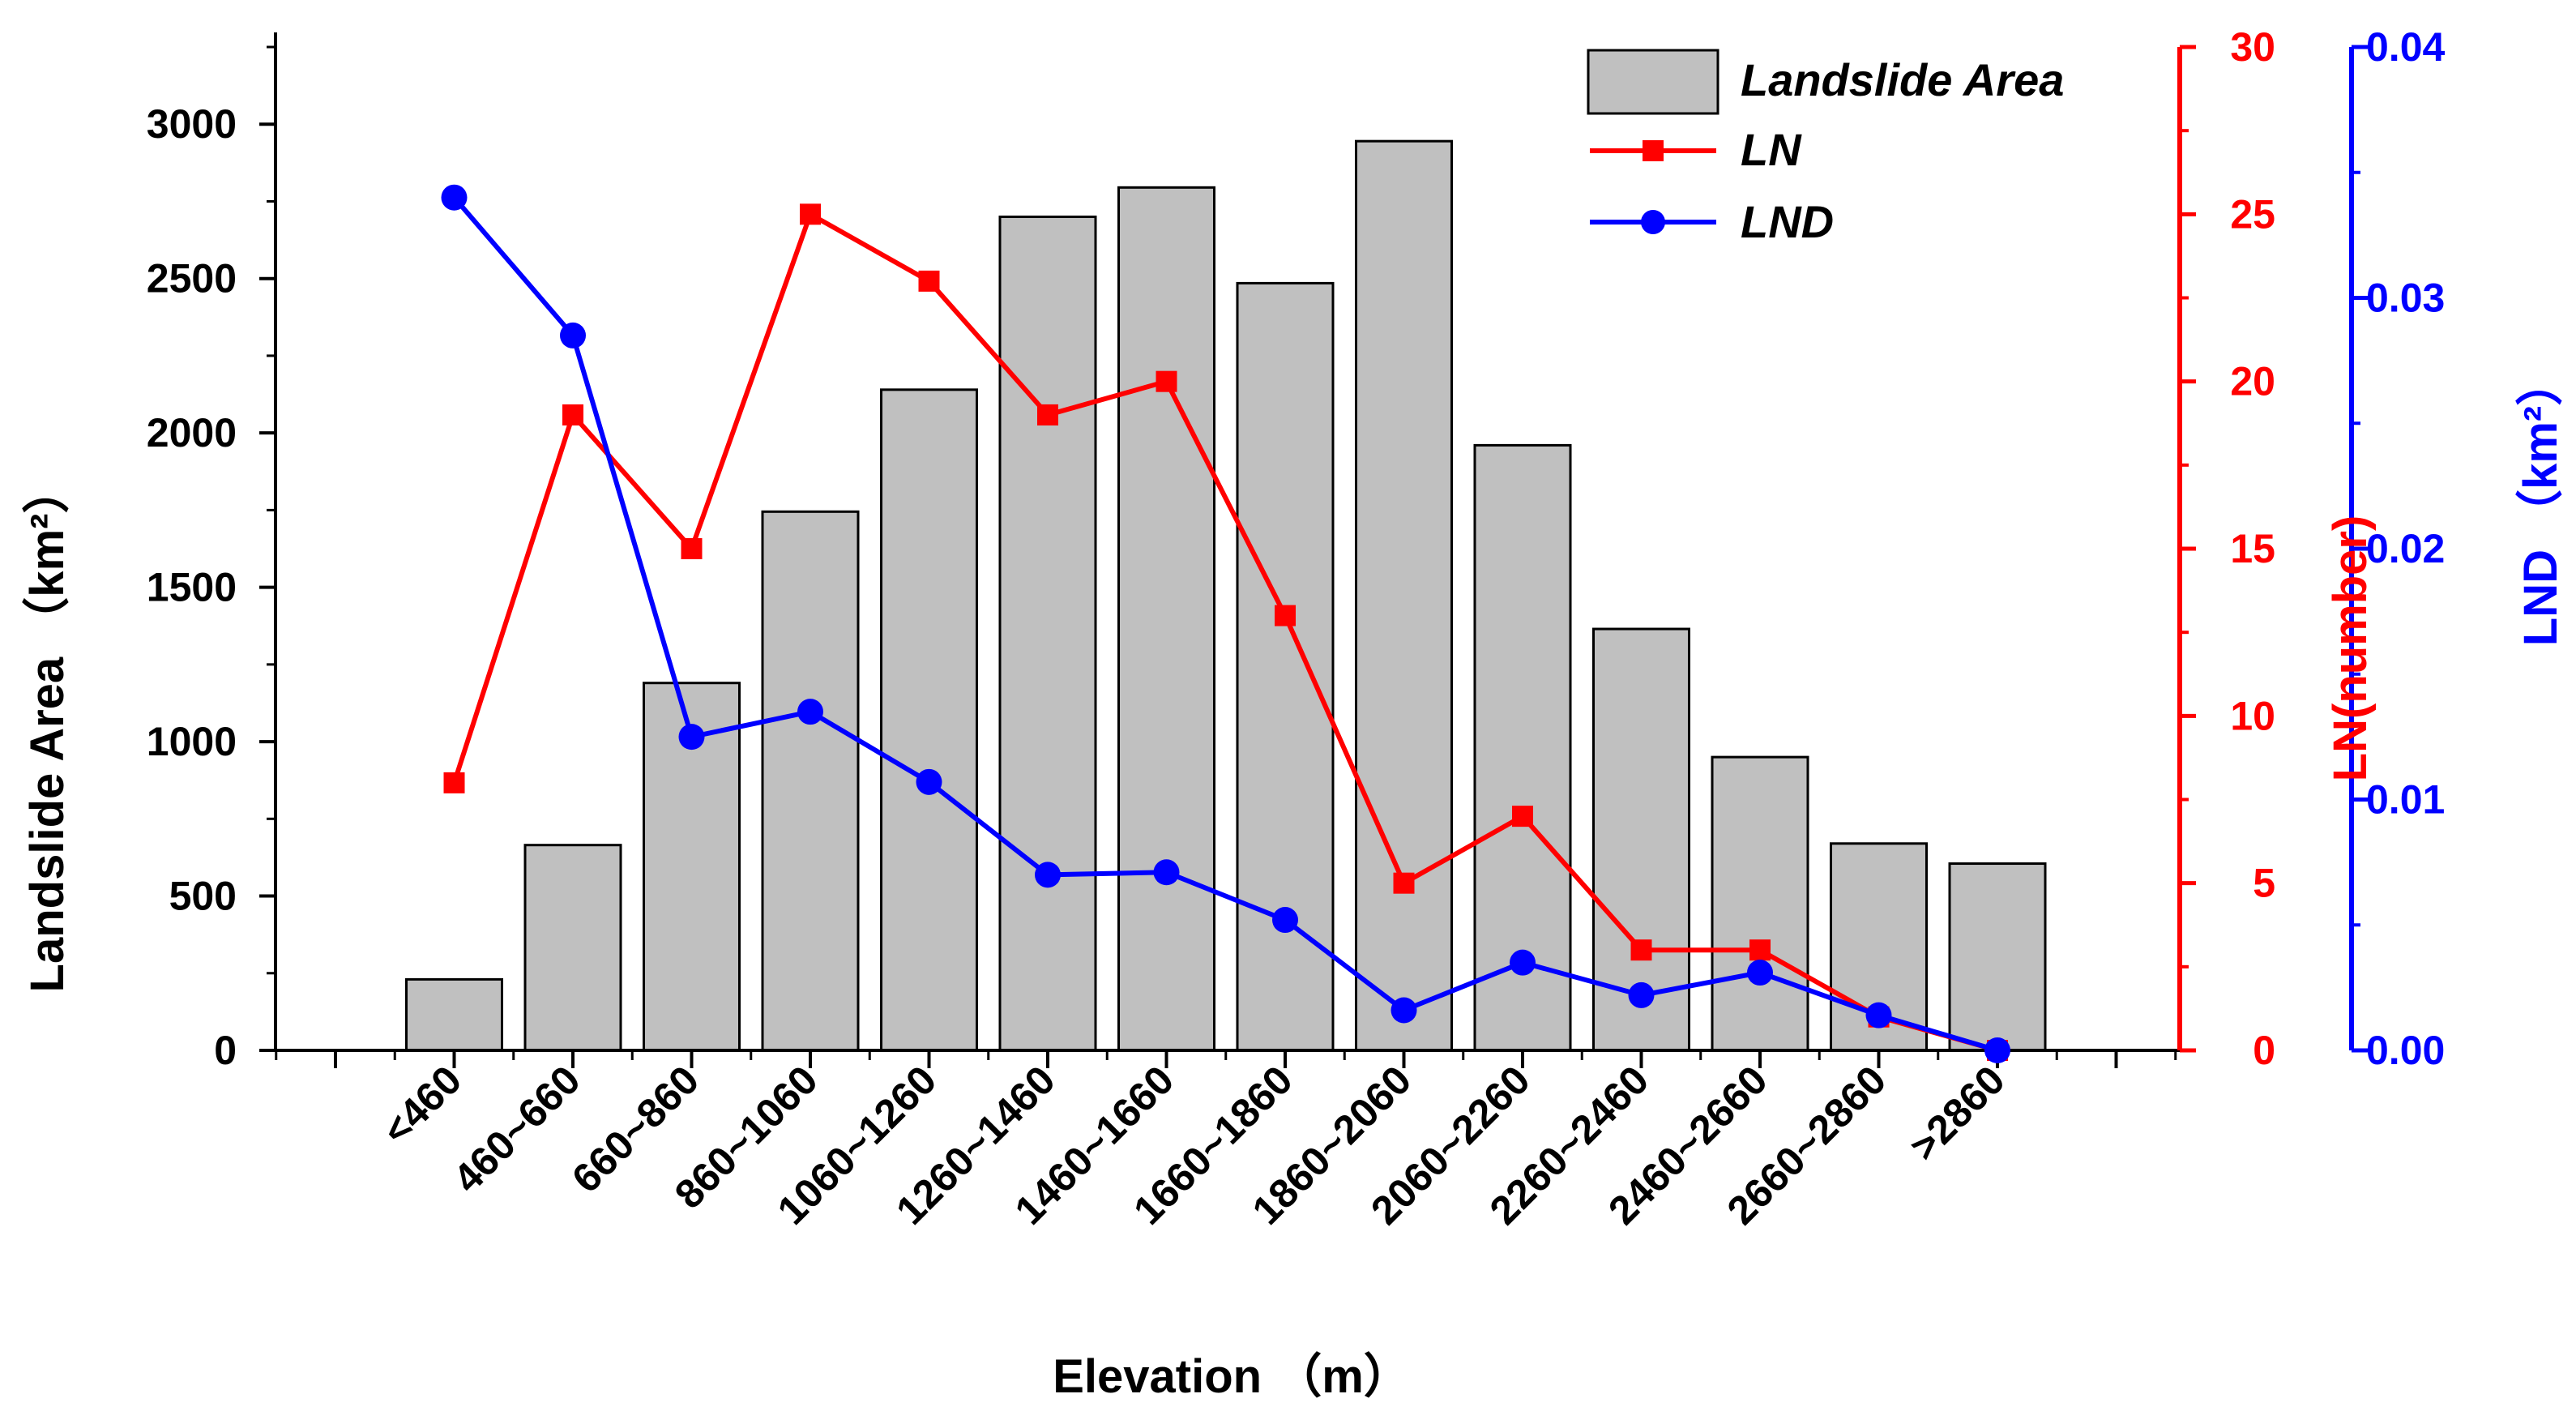 The image size is (2576, 1424). Describe the element at coordinates (2350, 648) in the screenshot. I see `right-axis-title-ln: LN(number)` at that location.